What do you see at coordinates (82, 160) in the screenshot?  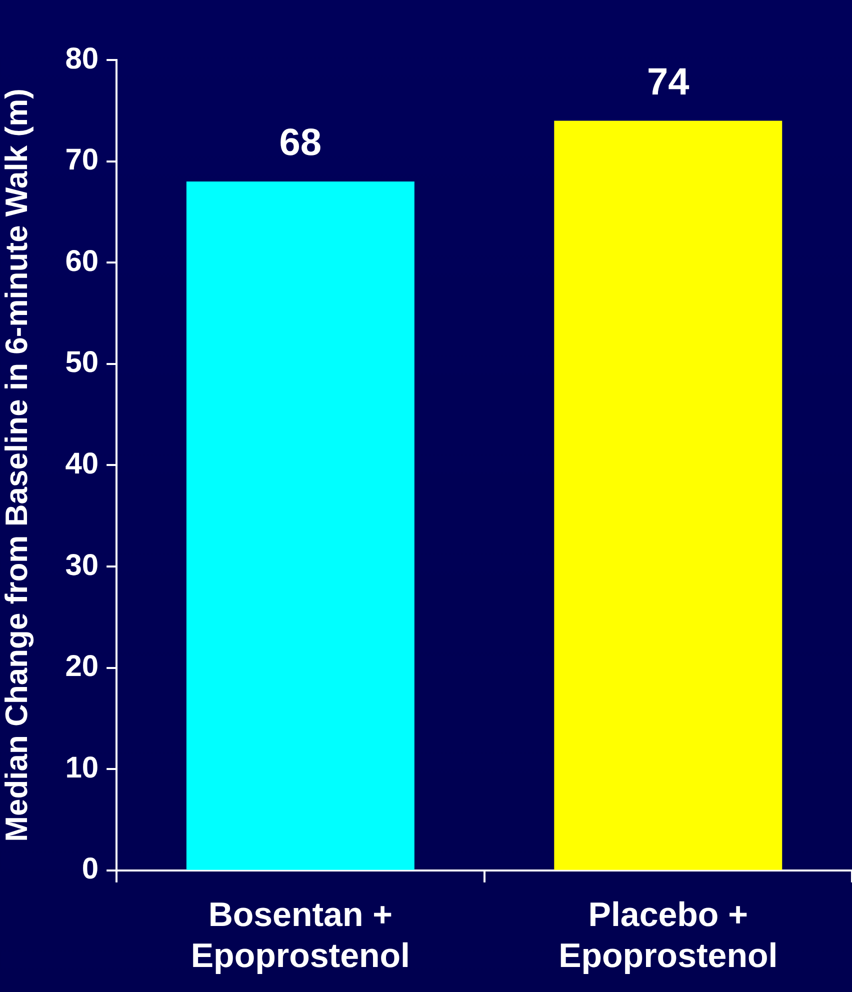 I see `y-tick-label: 70` at bounding box center [82, 160].